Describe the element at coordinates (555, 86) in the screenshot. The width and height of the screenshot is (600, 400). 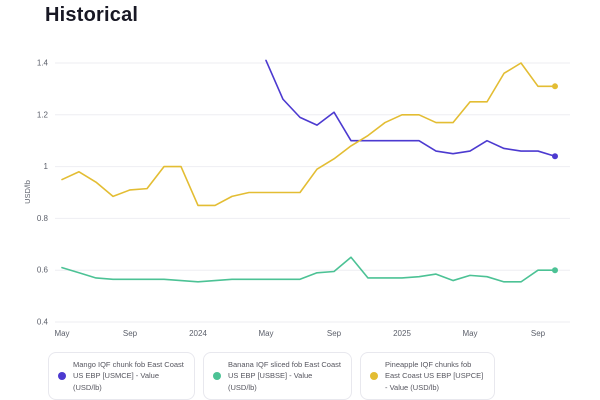
I see `pineapple-series-end-dot` at that location.